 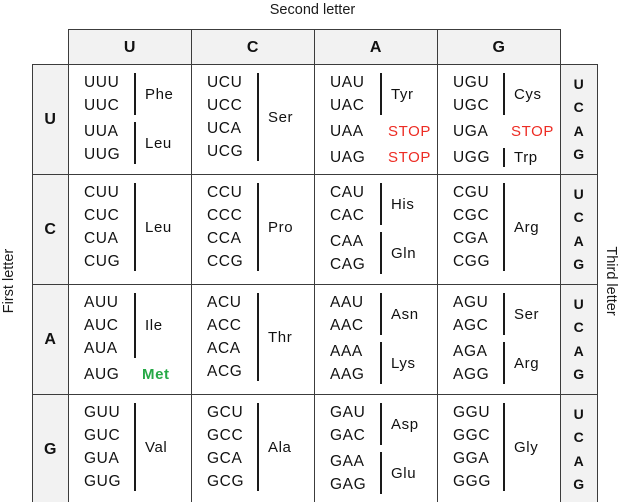 I want to click on codon-group: AUG Met, so click(x=137, y=374).